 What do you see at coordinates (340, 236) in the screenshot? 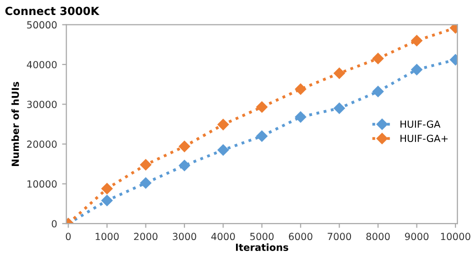
I see `x-tick-label: 7000` at bounding box center [340, 236].